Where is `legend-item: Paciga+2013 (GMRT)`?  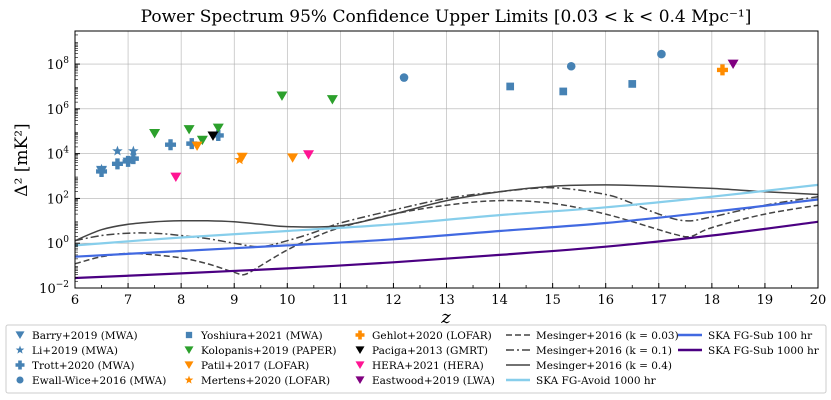 legend-item: Paciga+2013 (GMRT) is located at coordinates (421, 351).